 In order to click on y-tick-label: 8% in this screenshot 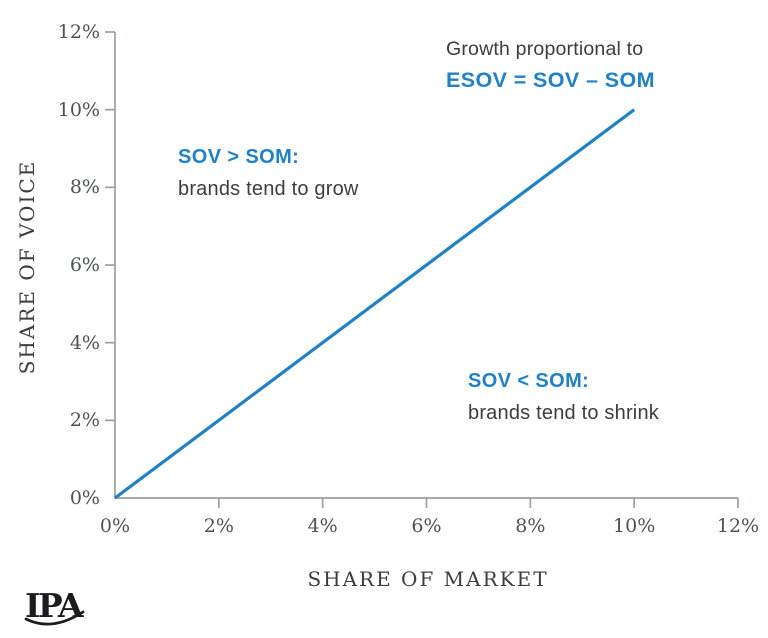, I will do `click(84, 187)`.